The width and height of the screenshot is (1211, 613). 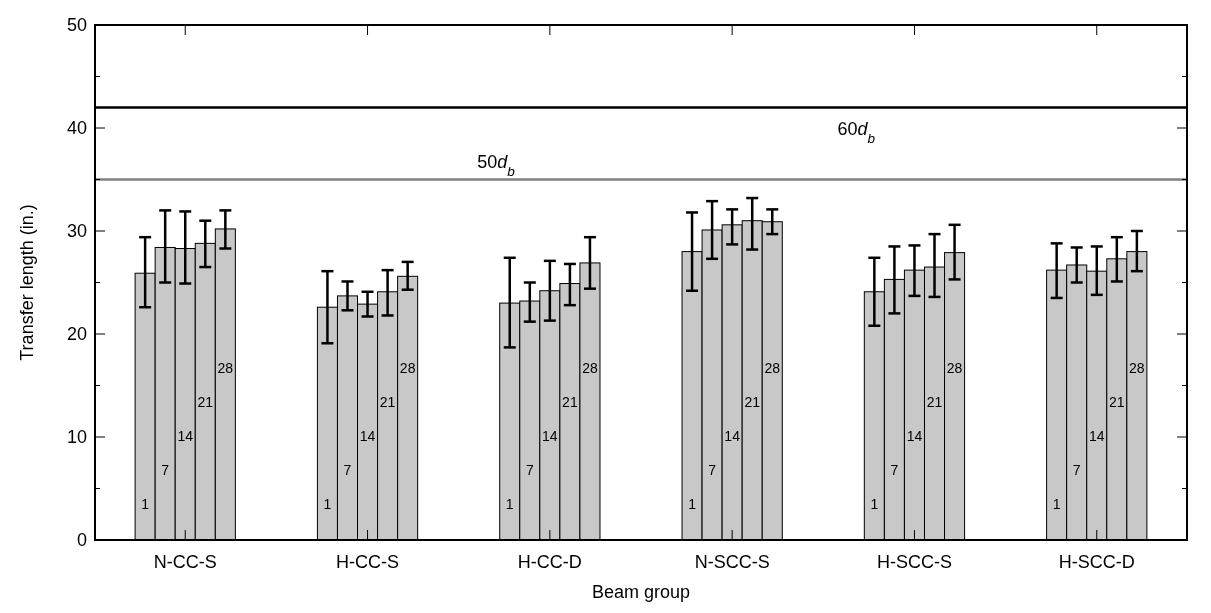 What do you see at coordinates (205, 402) in the screenshot?
I see `series-label: 21` at bounding box center [205, 402].